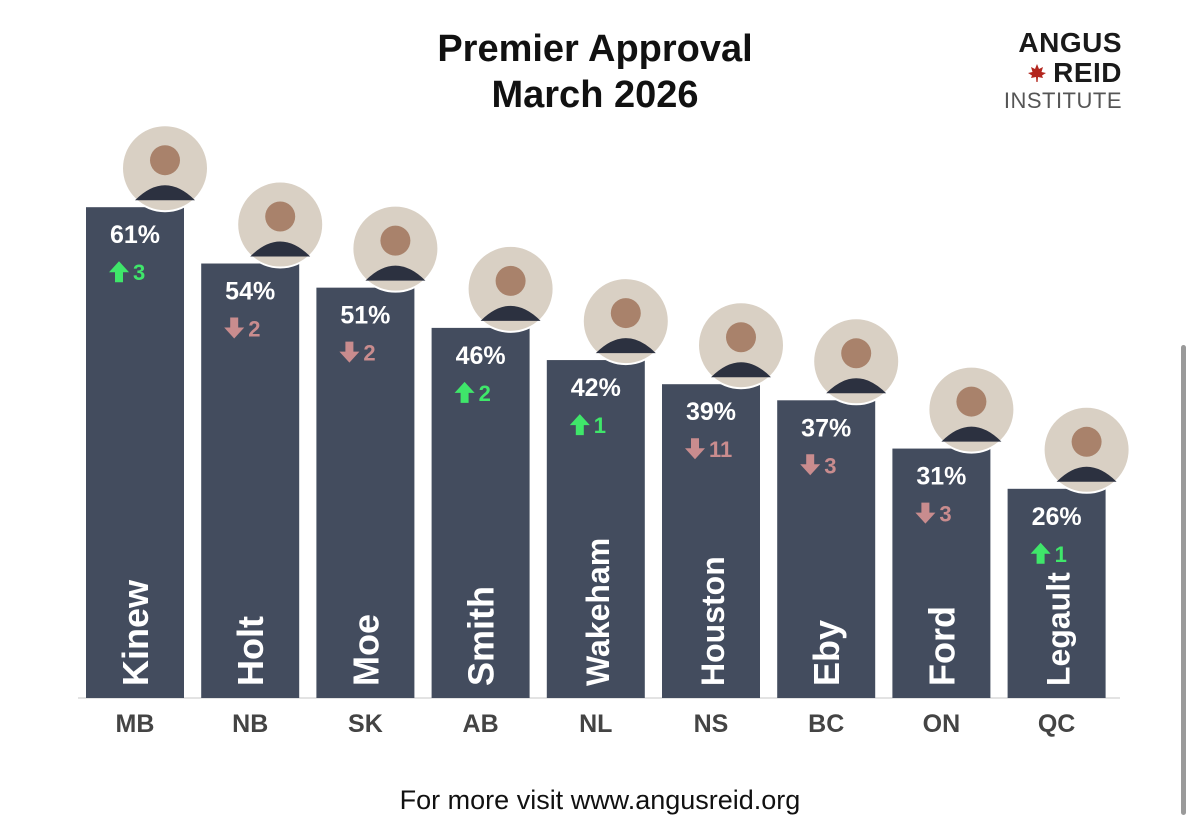 The image size is (1200, 840). Describe the element at coordinates (595, 95) in the screenshot. I see `chart-title-line2: March 2026` at that location.